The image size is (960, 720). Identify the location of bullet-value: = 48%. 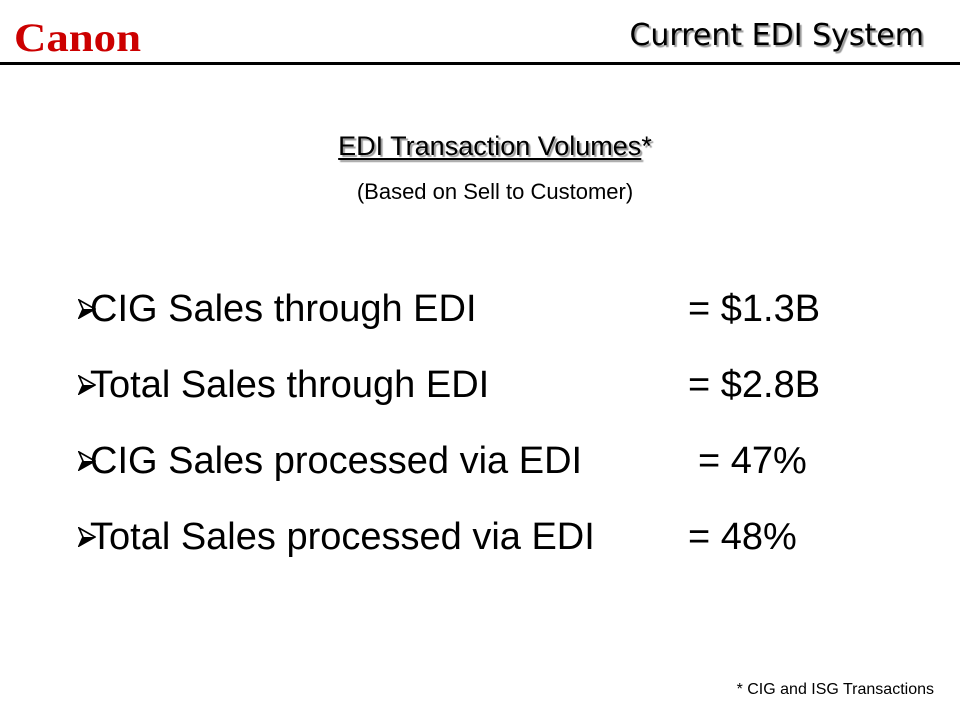
(742, 537).